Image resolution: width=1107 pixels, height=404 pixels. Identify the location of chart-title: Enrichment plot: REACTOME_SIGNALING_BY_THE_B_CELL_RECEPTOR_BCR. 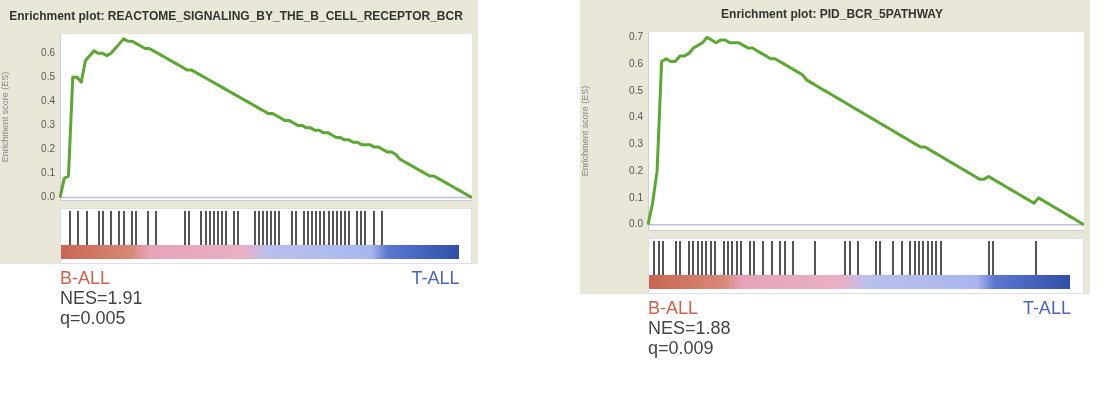
(236, 16).